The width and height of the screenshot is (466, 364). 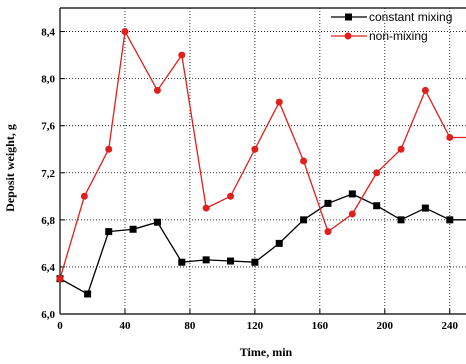 What do you see at coordinates (60, 326) in the screenshot?
I see `x-tick-label: 0` at bounding box center [60, 326].